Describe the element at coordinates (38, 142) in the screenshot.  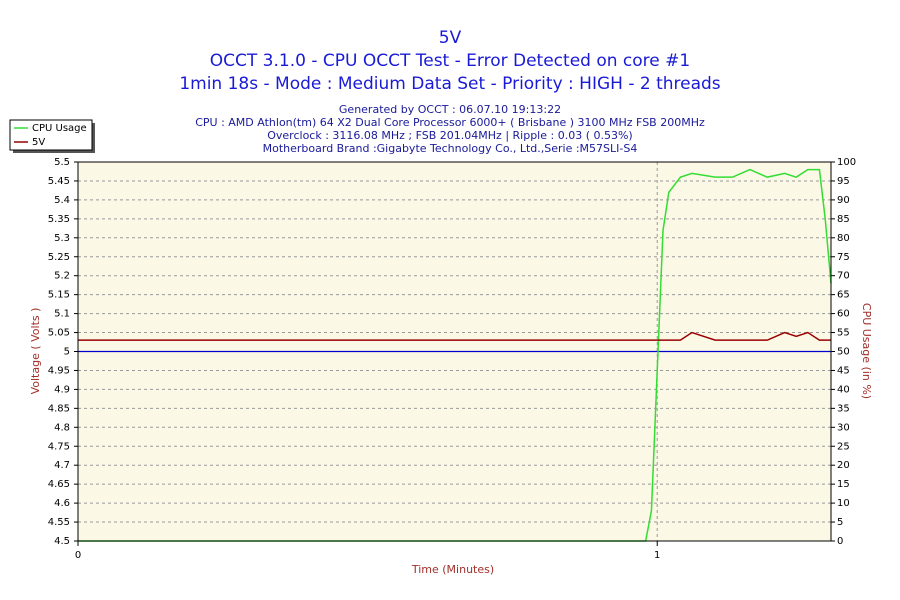
I see `legend-label: 5V` at that location.